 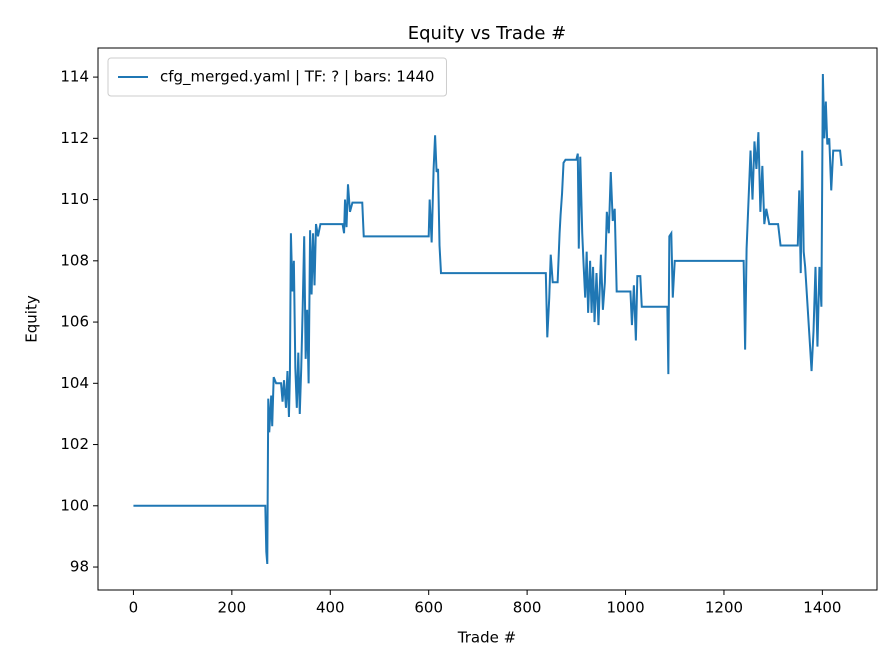 I want to click on y-tick-label: 114, so click(x=74, y=77).